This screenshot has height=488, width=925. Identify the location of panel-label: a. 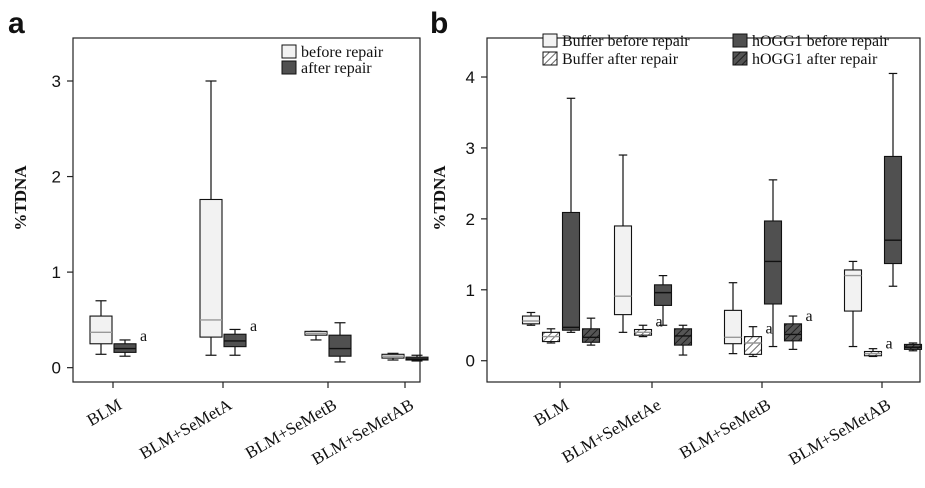
(16, 23).